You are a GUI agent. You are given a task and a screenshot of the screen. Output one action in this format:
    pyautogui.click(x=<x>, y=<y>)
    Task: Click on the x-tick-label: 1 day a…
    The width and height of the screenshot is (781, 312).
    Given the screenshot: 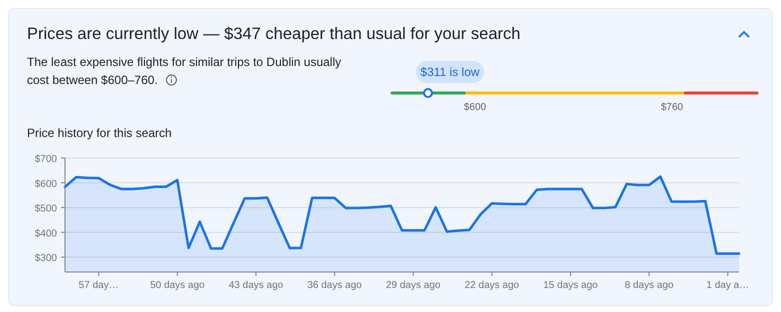 What is the action you would take?
    pyautogui.click(x=728, y=285)
    